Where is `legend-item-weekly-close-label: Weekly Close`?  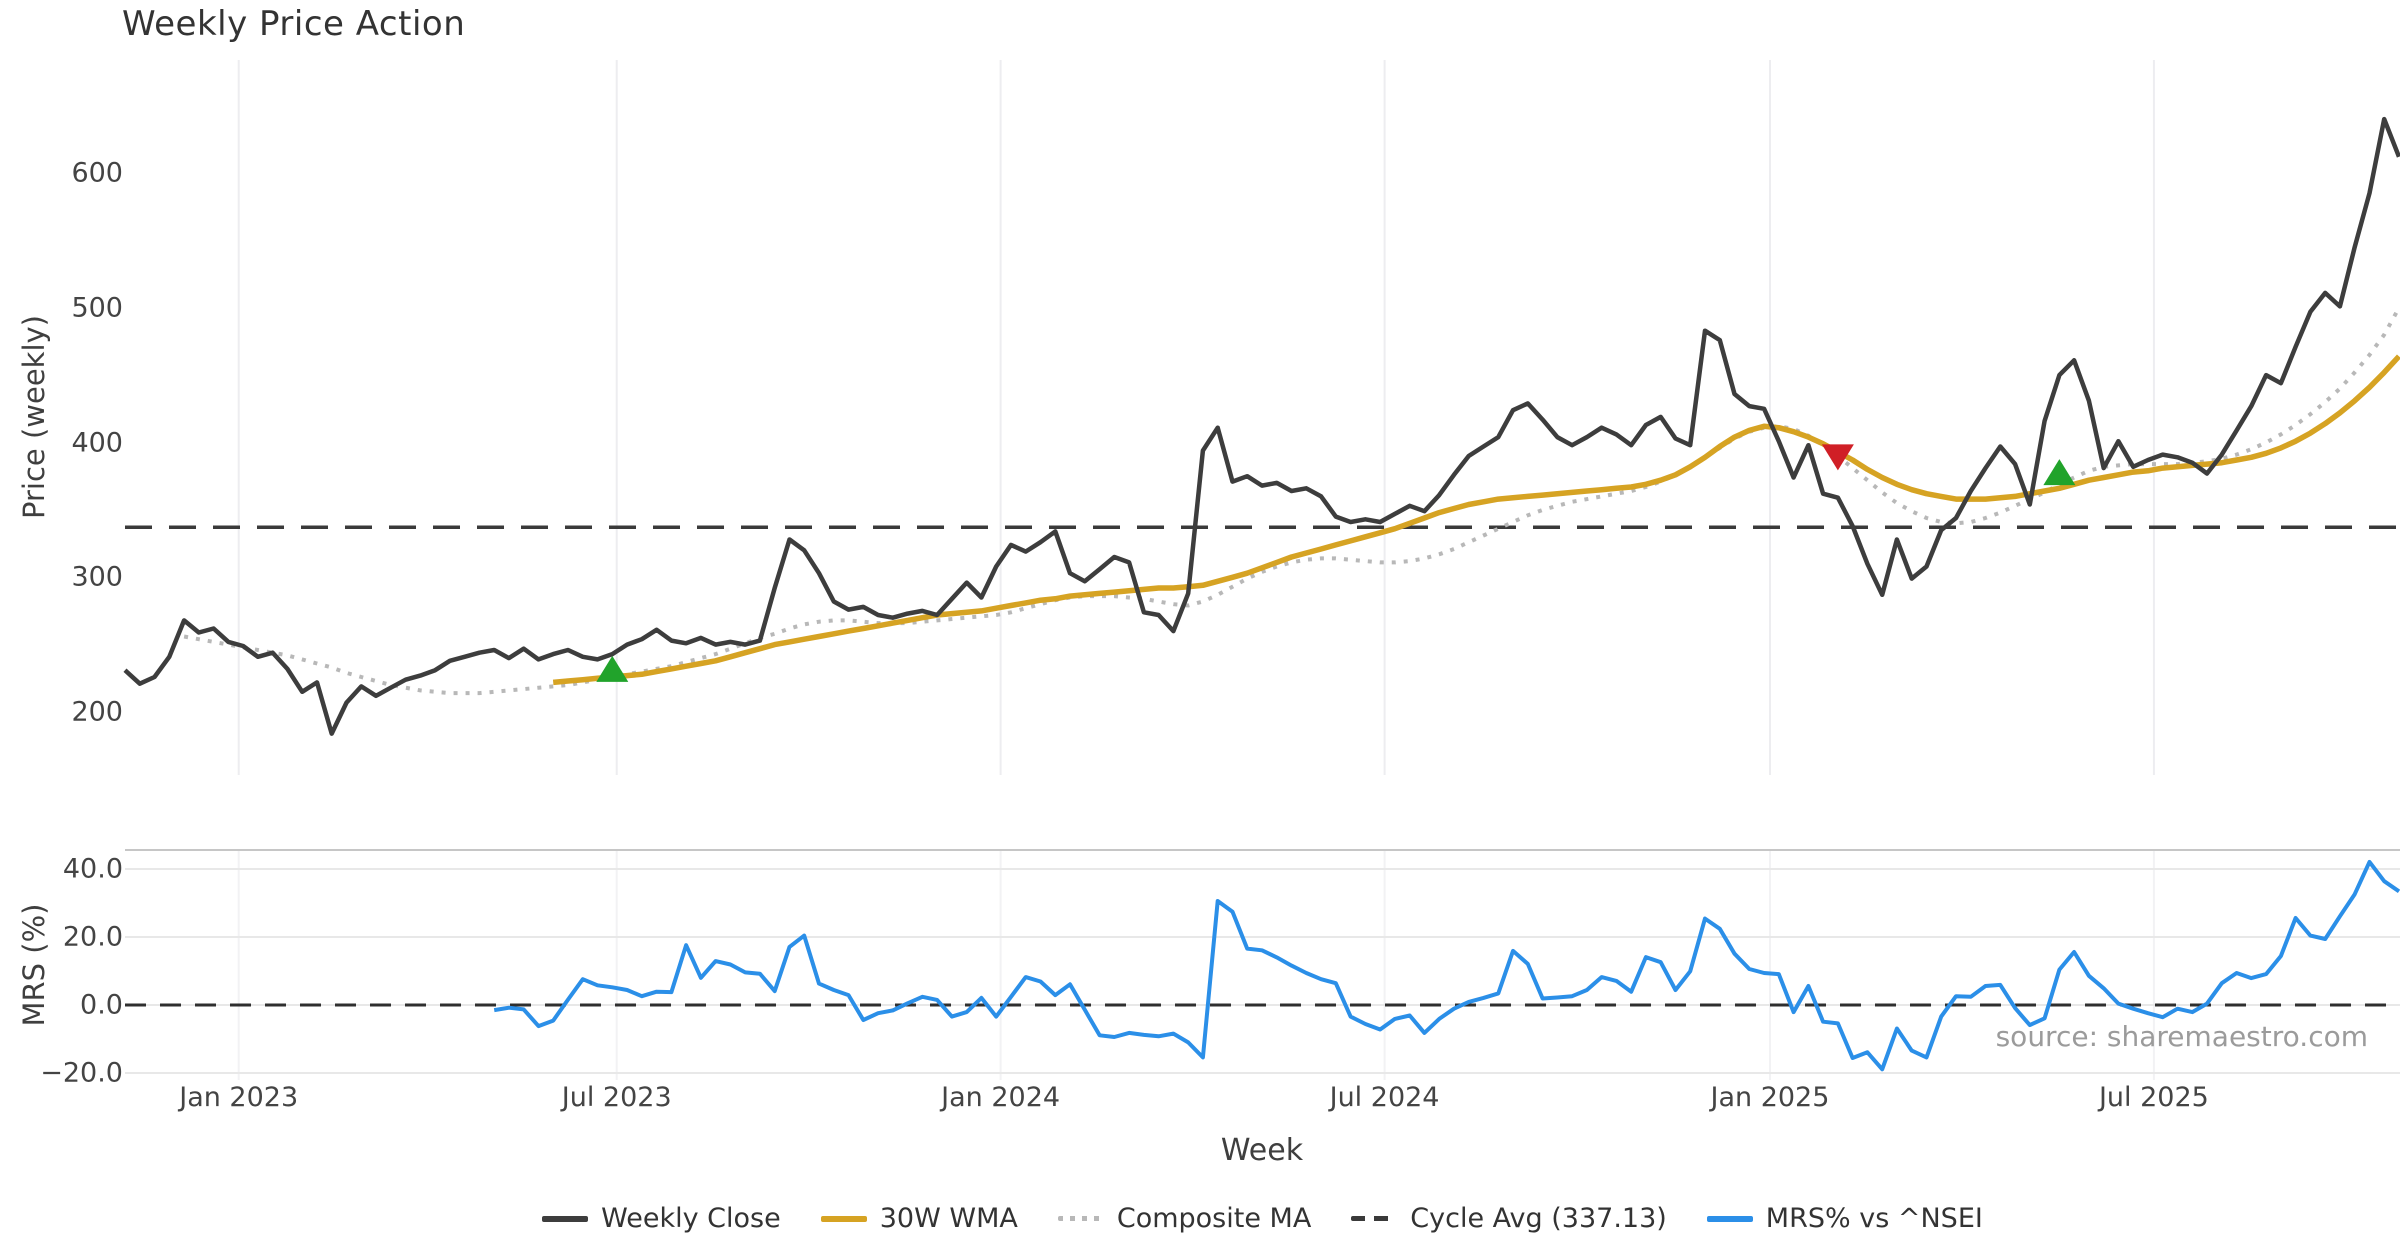
legend-item-weekly-close-label: Weekly Close is located at coordinates (691, 1218).